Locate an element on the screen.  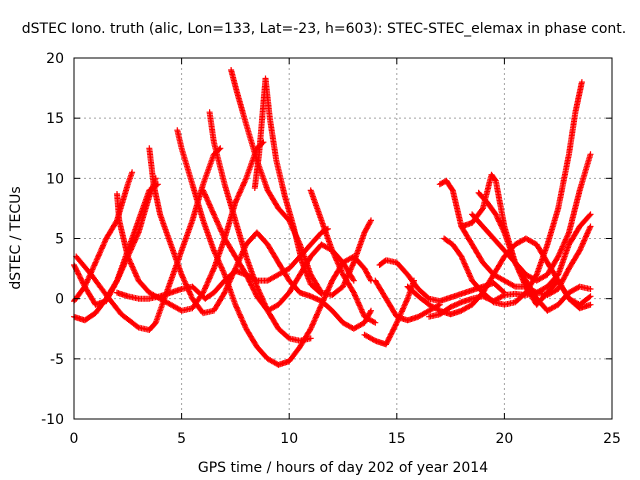
series-arc21 is located at coordinates (513, 193).